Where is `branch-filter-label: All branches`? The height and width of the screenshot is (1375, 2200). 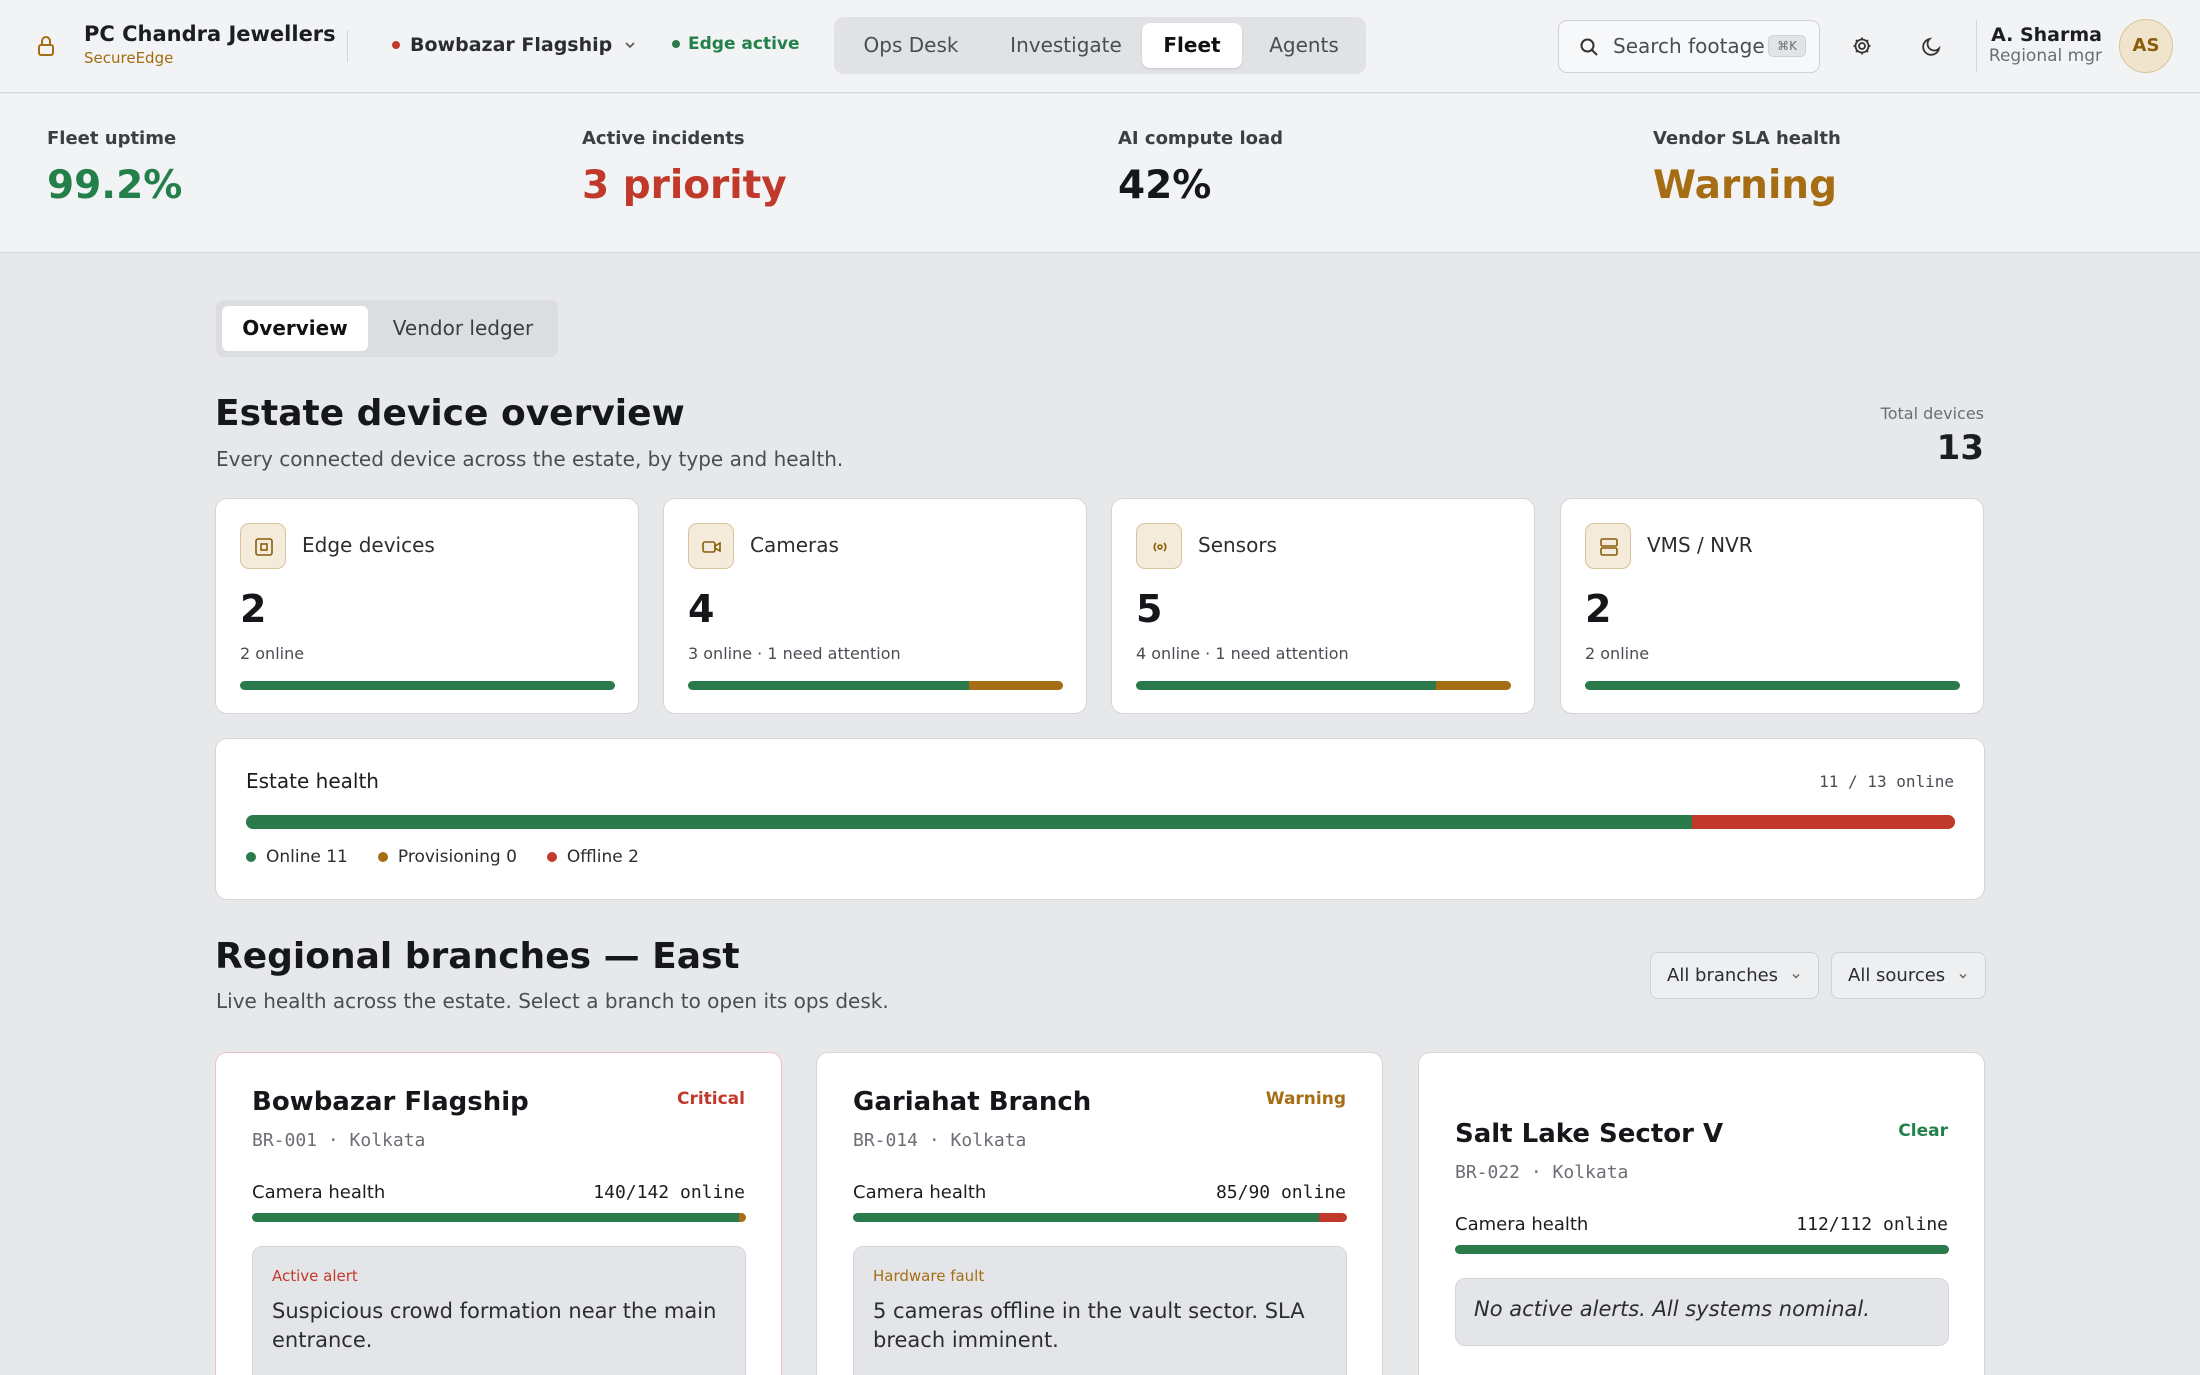
branch-filter-label: All branches is located at coordinates (1723, 975).